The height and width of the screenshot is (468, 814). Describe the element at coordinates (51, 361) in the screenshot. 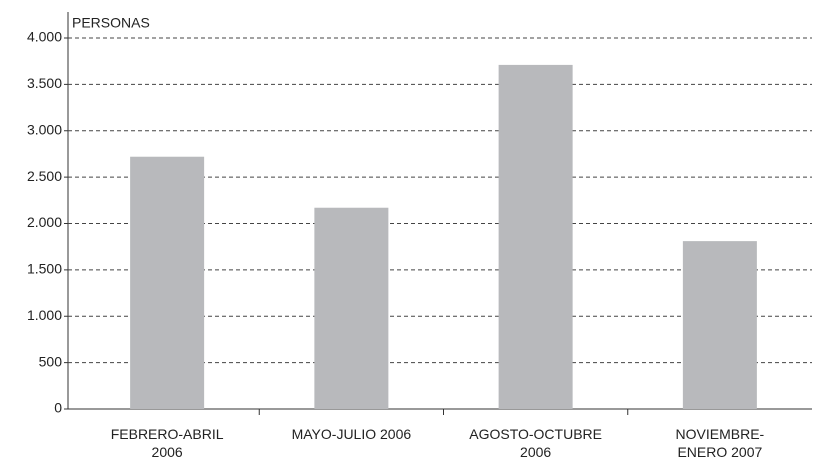

I see `y-tick-label: 500` at that location.